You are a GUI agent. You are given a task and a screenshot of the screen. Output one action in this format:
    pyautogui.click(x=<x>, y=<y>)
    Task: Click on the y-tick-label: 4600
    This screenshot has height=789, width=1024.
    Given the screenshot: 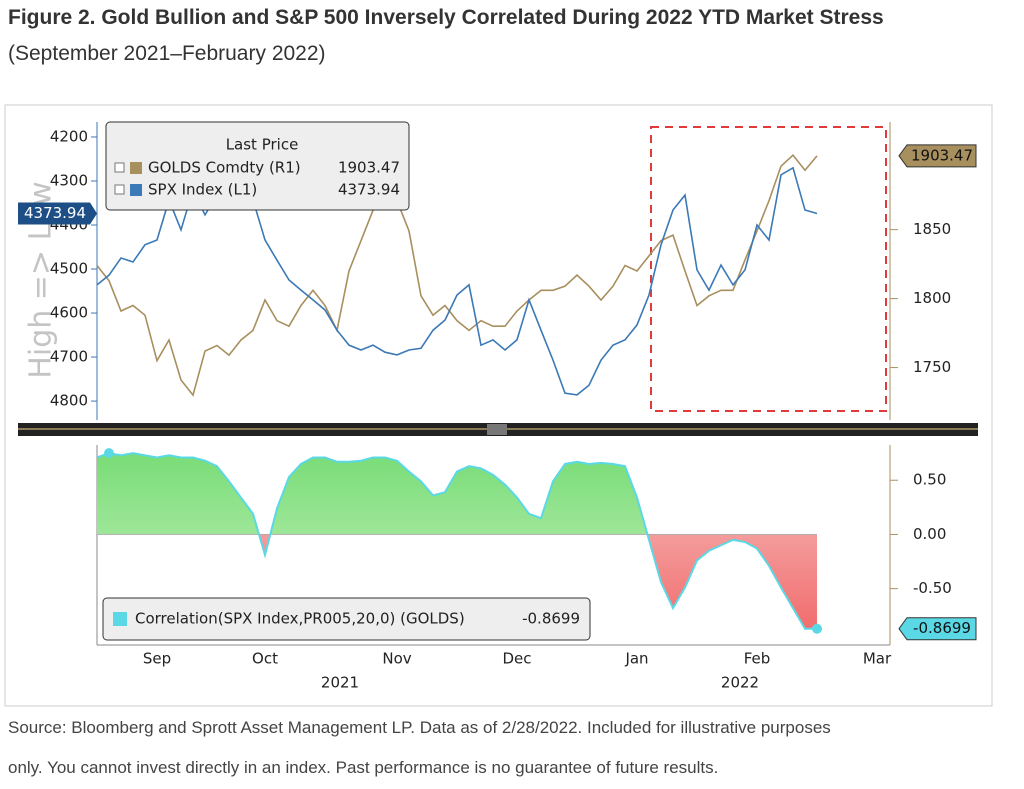 What is the action you would take?
    pyautogui.click(x=69, y=313)
    